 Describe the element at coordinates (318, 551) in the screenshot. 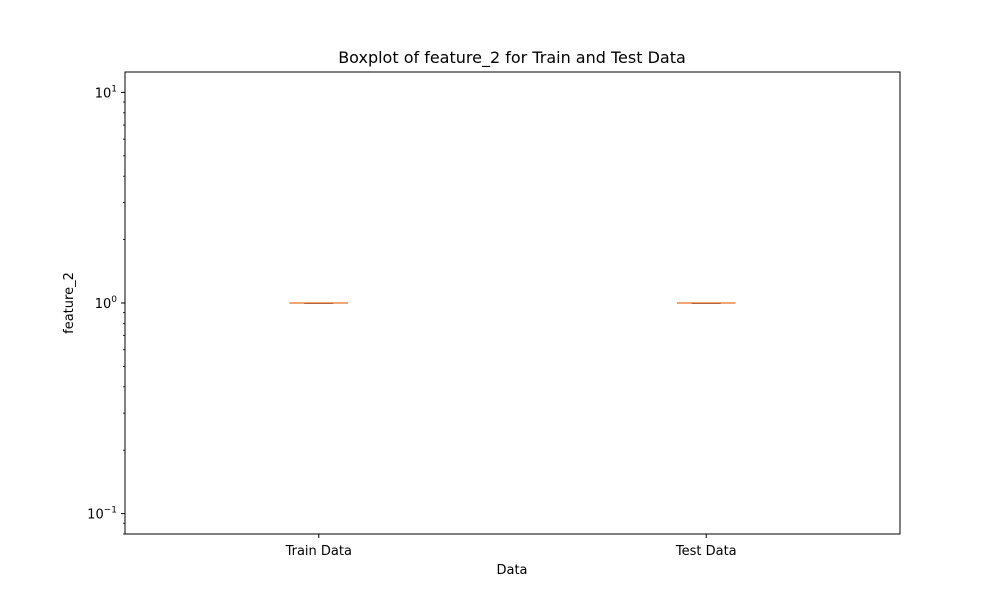

I see `x-tick-label: Train Data` at that location.